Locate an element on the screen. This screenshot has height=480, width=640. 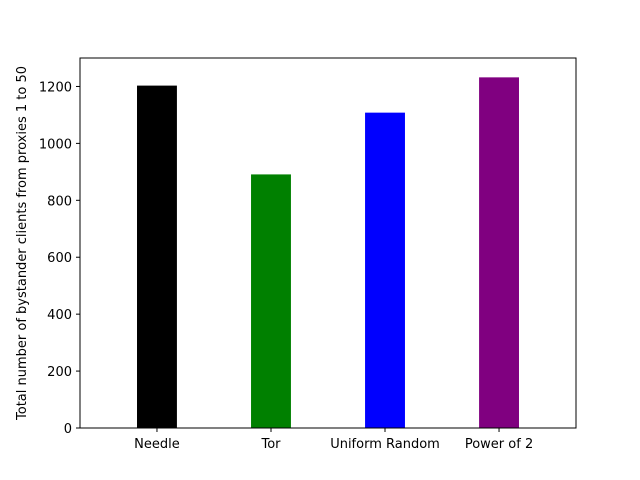
x-tick-label: Uniform Random is located at coordinates (385, 444).